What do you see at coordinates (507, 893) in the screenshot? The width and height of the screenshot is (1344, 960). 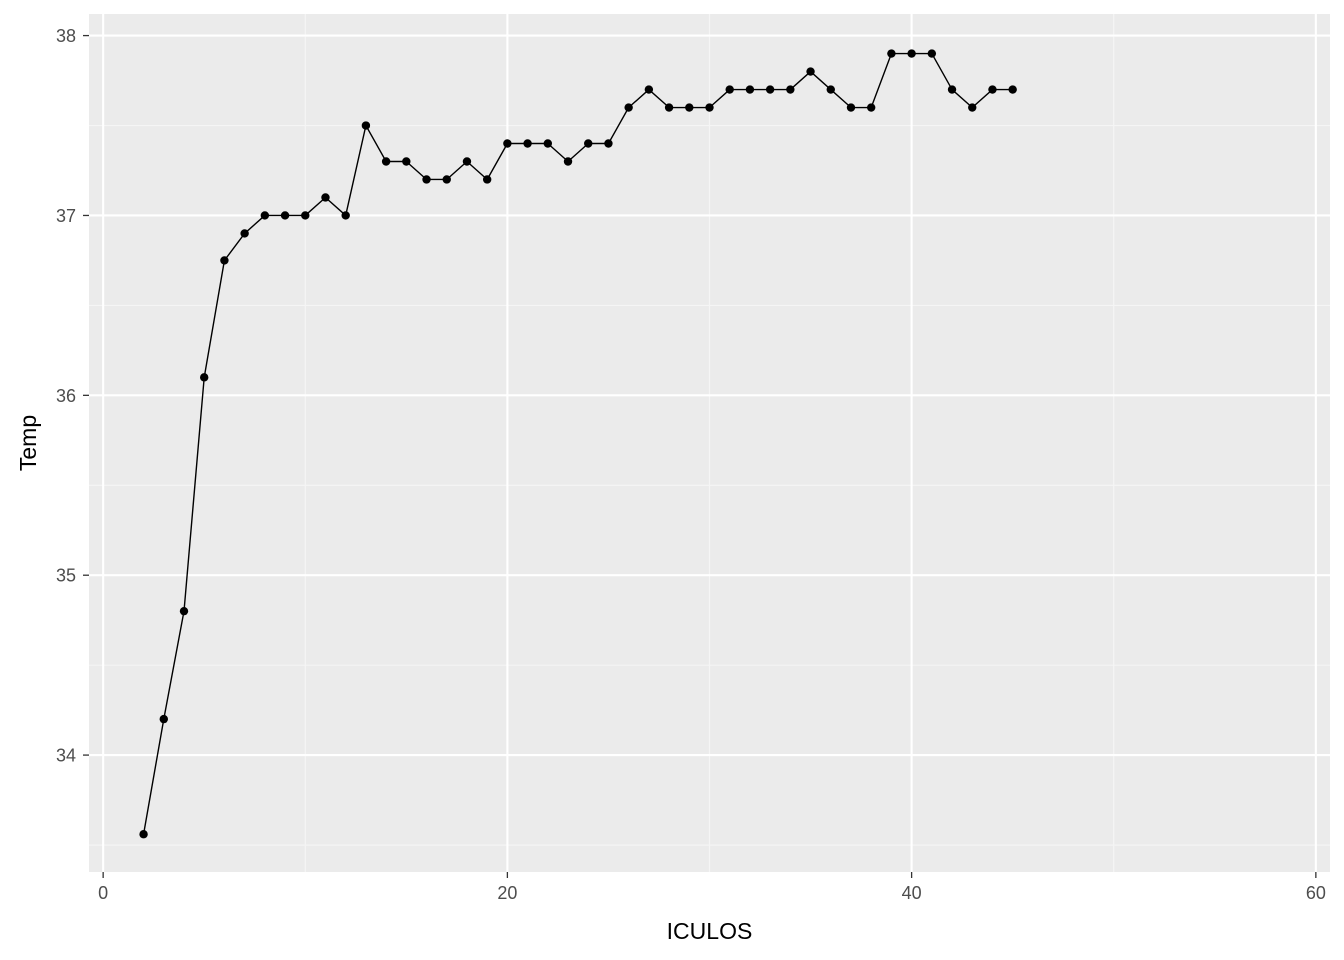 I see `x-tick-label: 20` at bounding box center [507, 893].